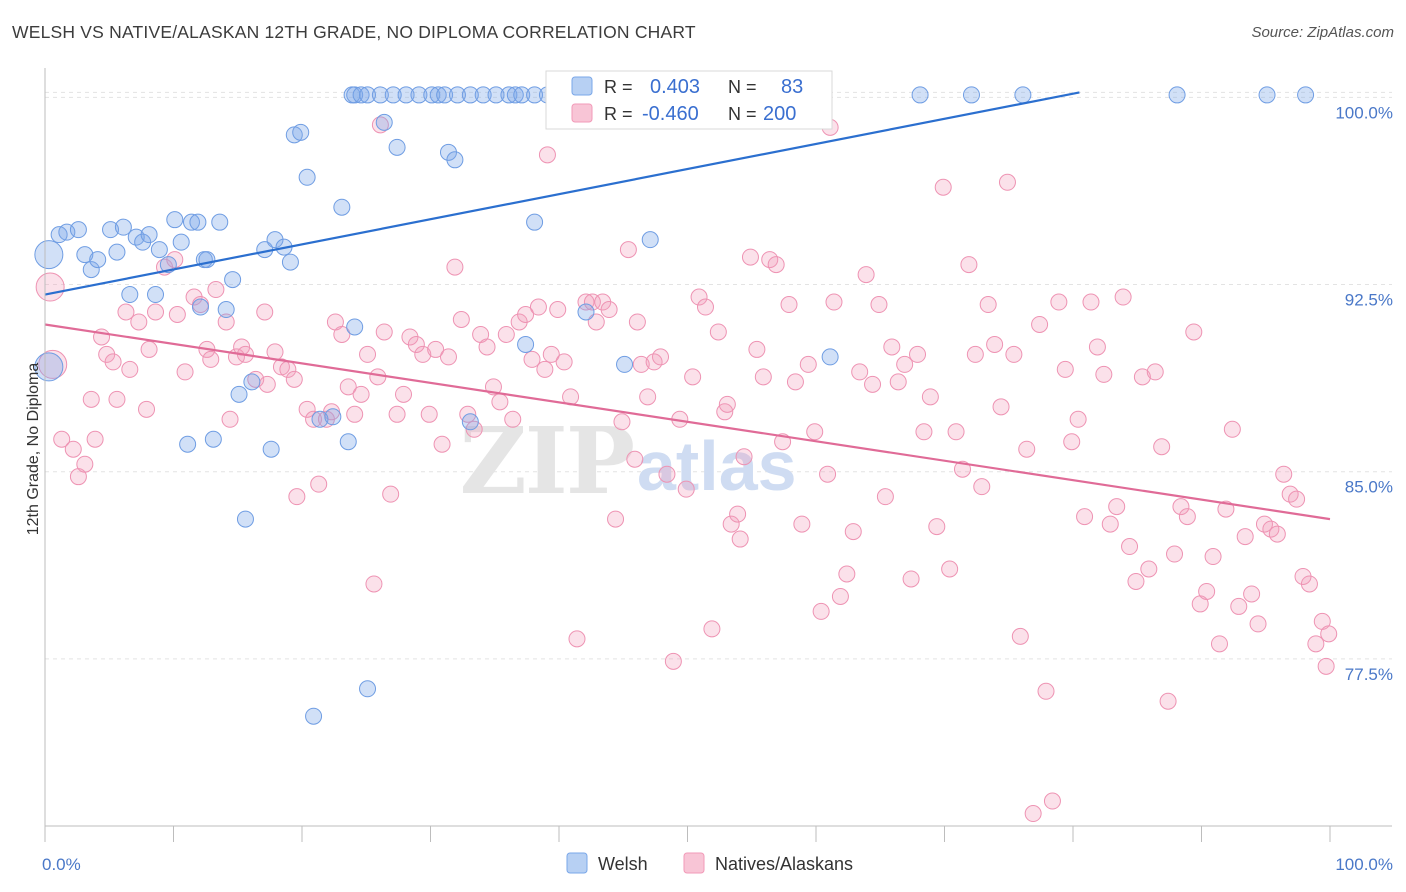 The width and height of the screenshot is (1406, 892). I want to click on legend-n-value-1: 83, so click(792, 87).